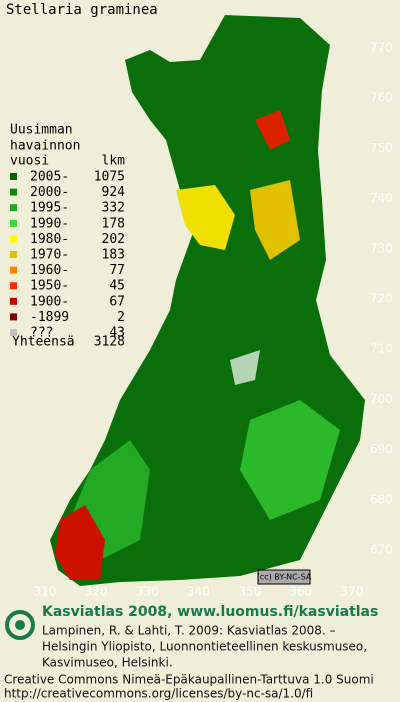 The image size is (400, 702). I want to click on legend-count: 332, so click(113, 208).